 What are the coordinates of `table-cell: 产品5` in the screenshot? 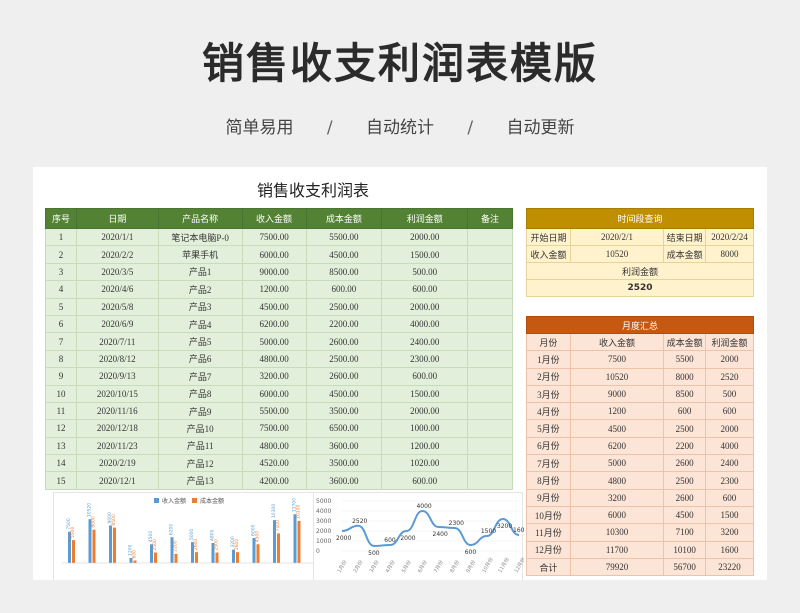 It's located at (200, 341).